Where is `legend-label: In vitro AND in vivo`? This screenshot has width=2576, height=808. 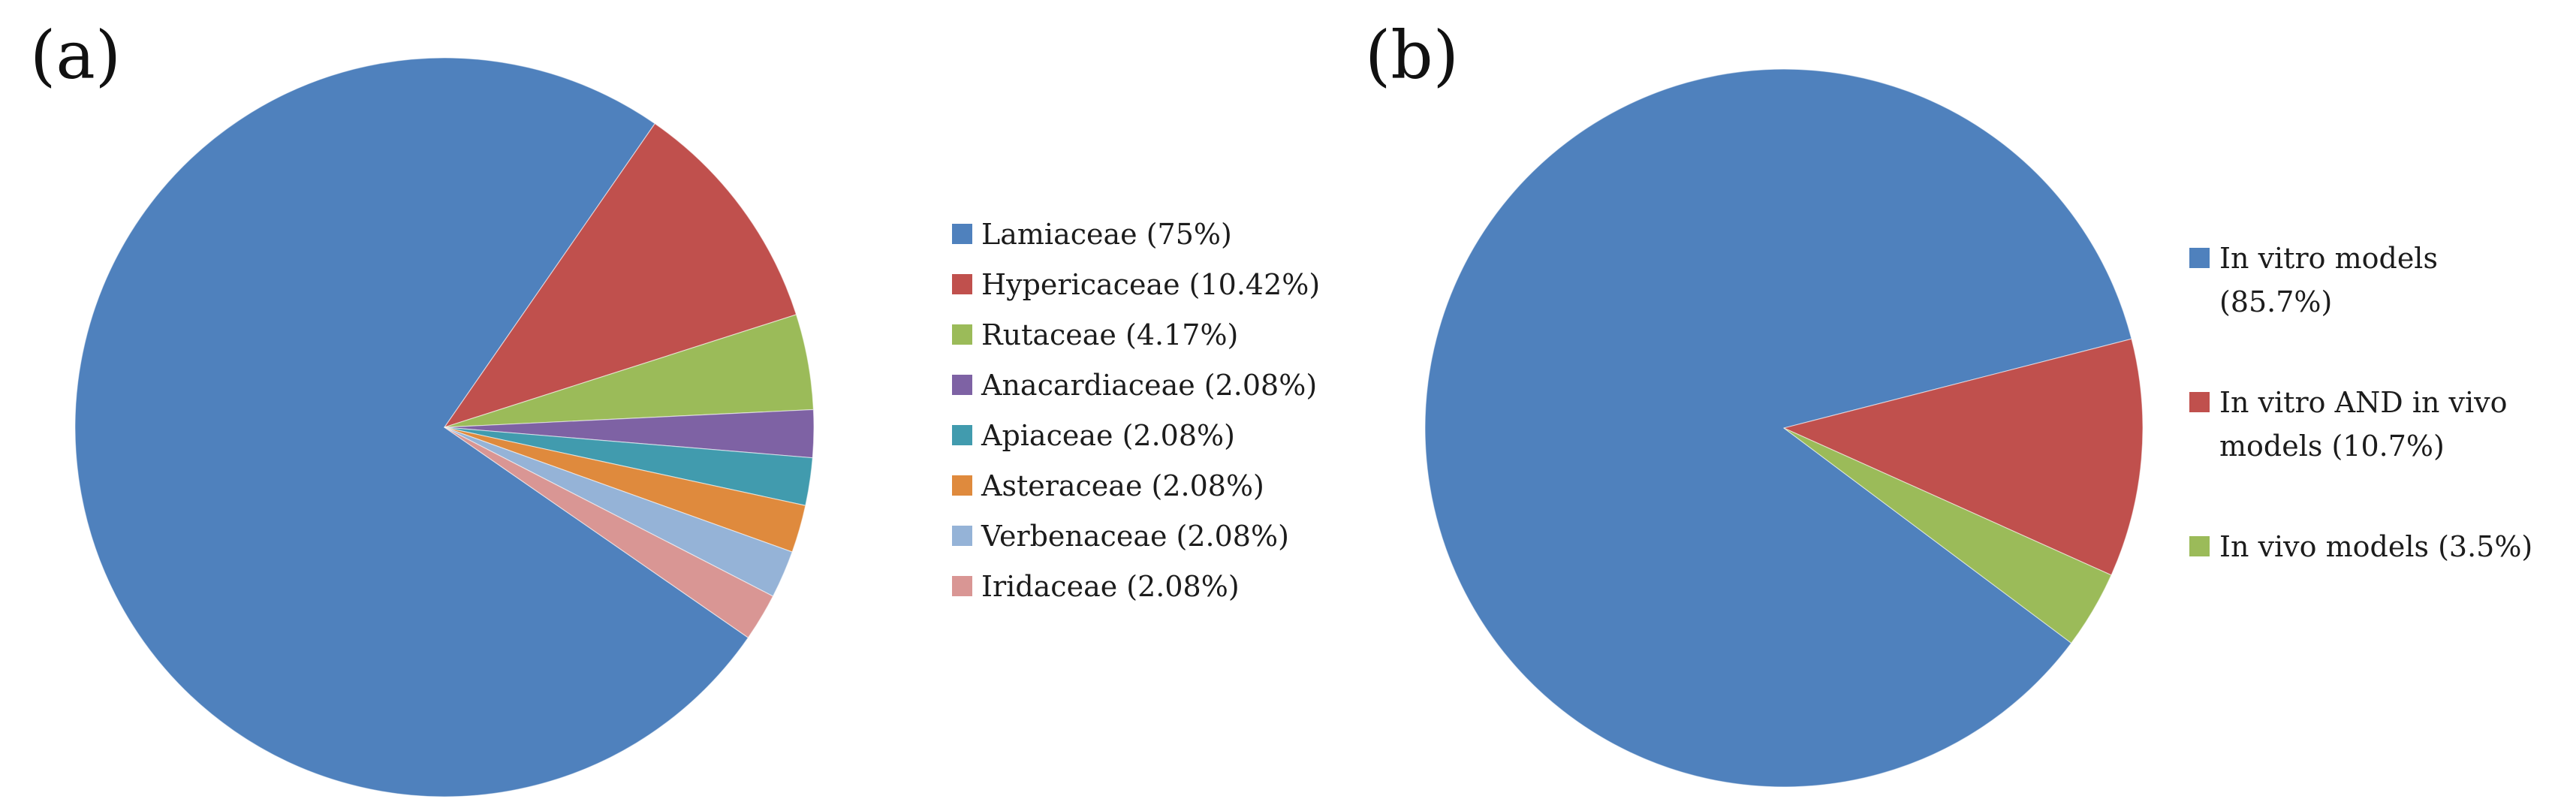
legend-label: In vitro AND in vivo is located at coordinates (2363, 402).